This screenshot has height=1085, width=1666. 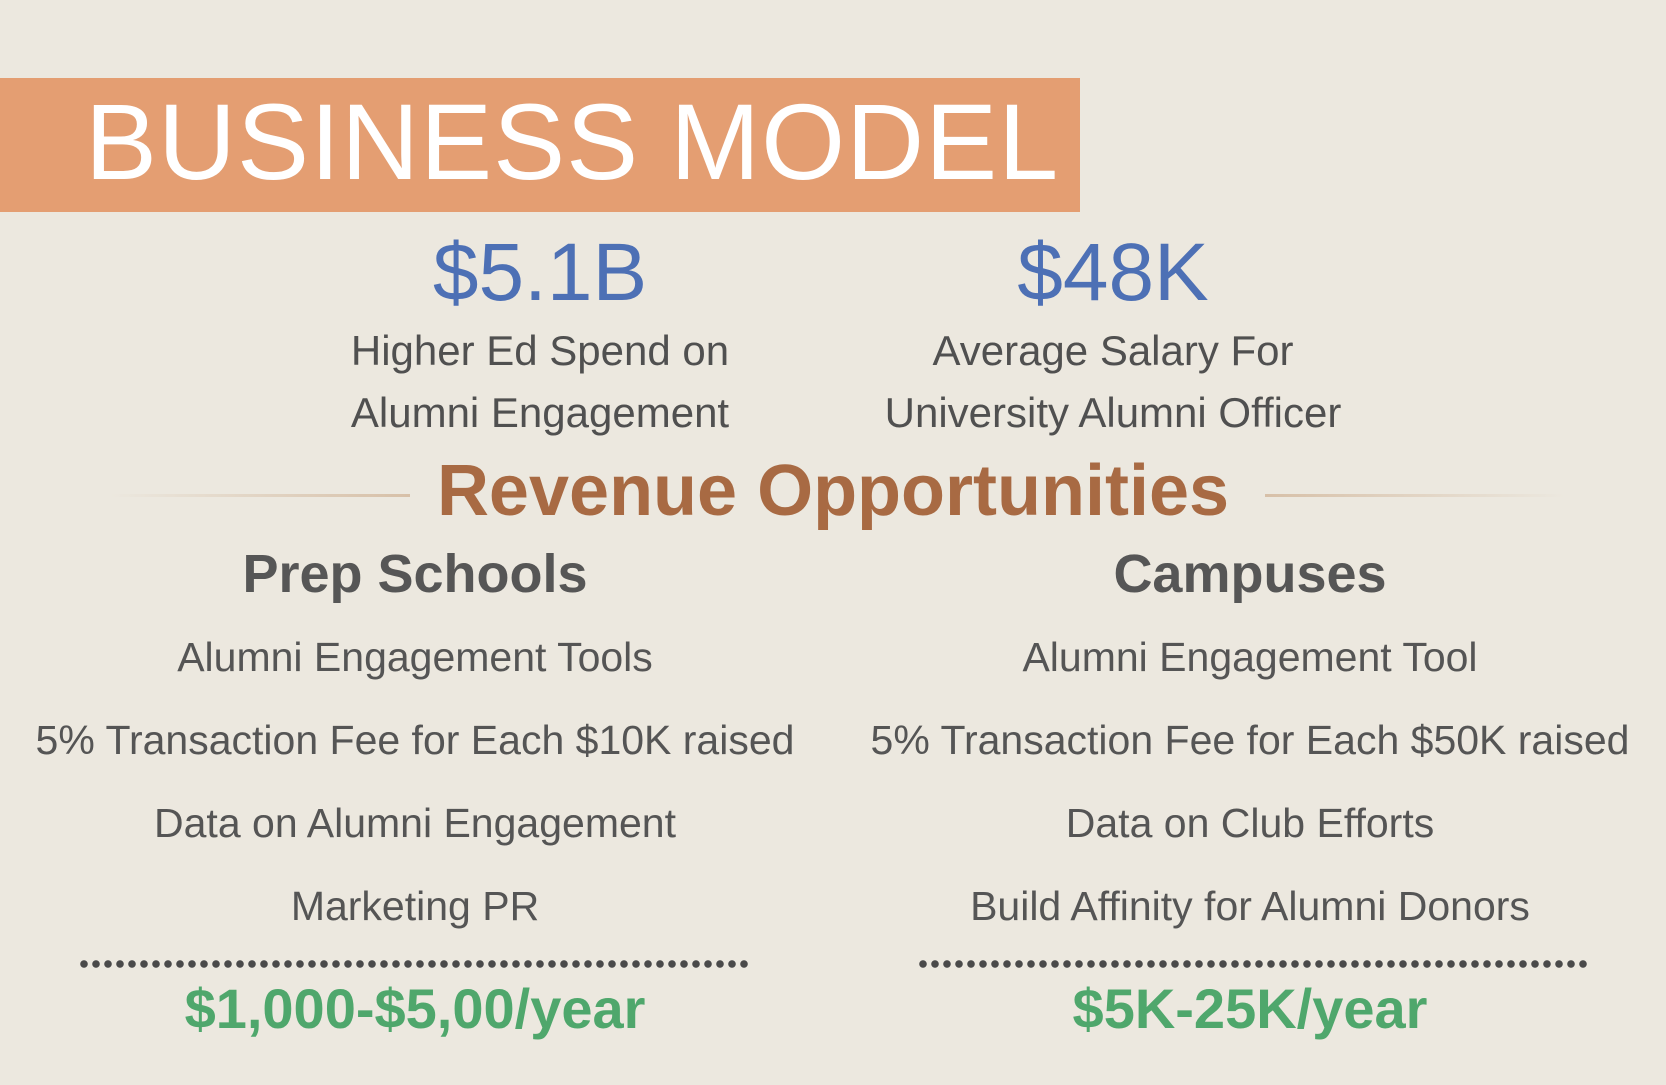 What do you see at coordinates (540, 272) in the screenshot?
I see `stat-value: $5.1B` at bounding box center [540, 272].